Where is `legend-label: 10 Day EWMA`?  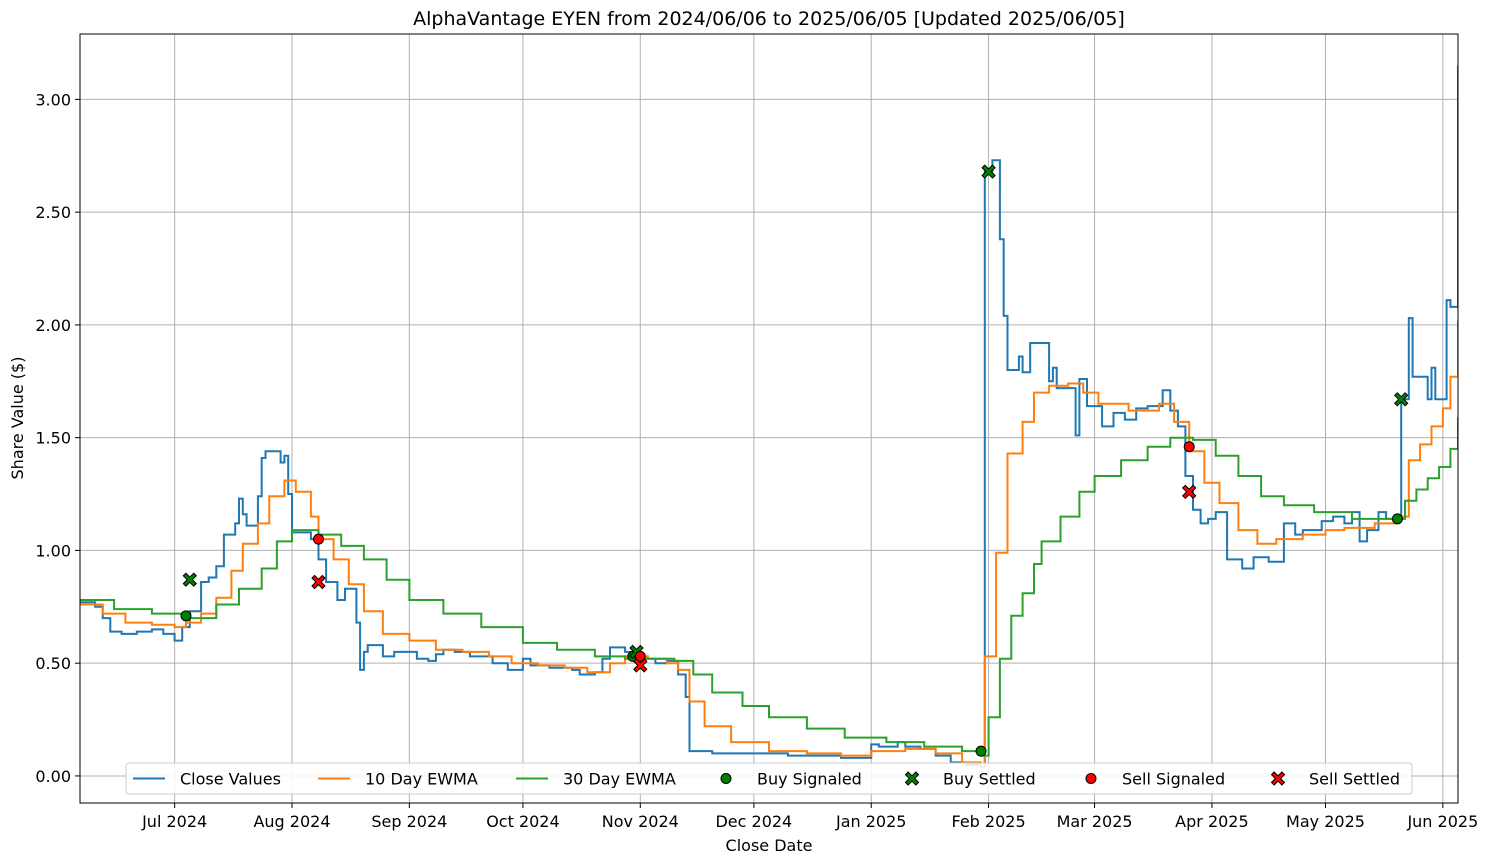
legend-label: 10 Day EWMA is located at coordinates (421, 779).